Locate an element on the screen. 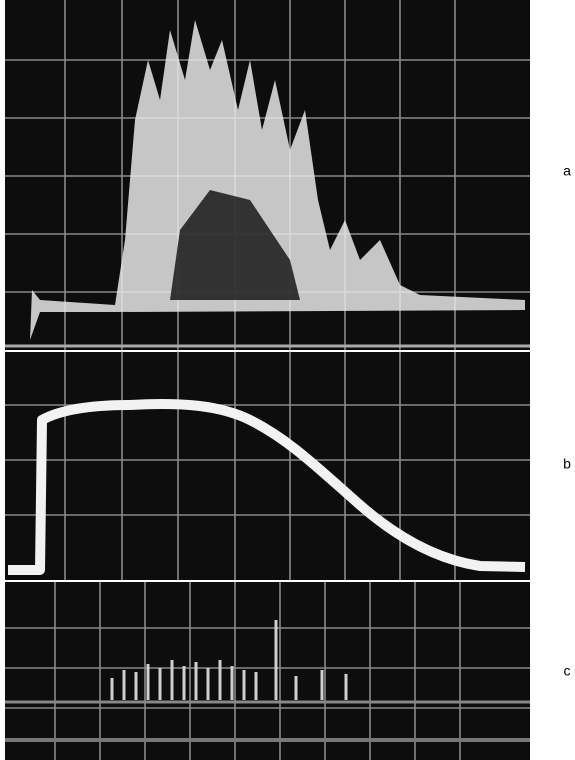 The image size is (575, 760). panel-label: c is located at coordinates (567, 671).